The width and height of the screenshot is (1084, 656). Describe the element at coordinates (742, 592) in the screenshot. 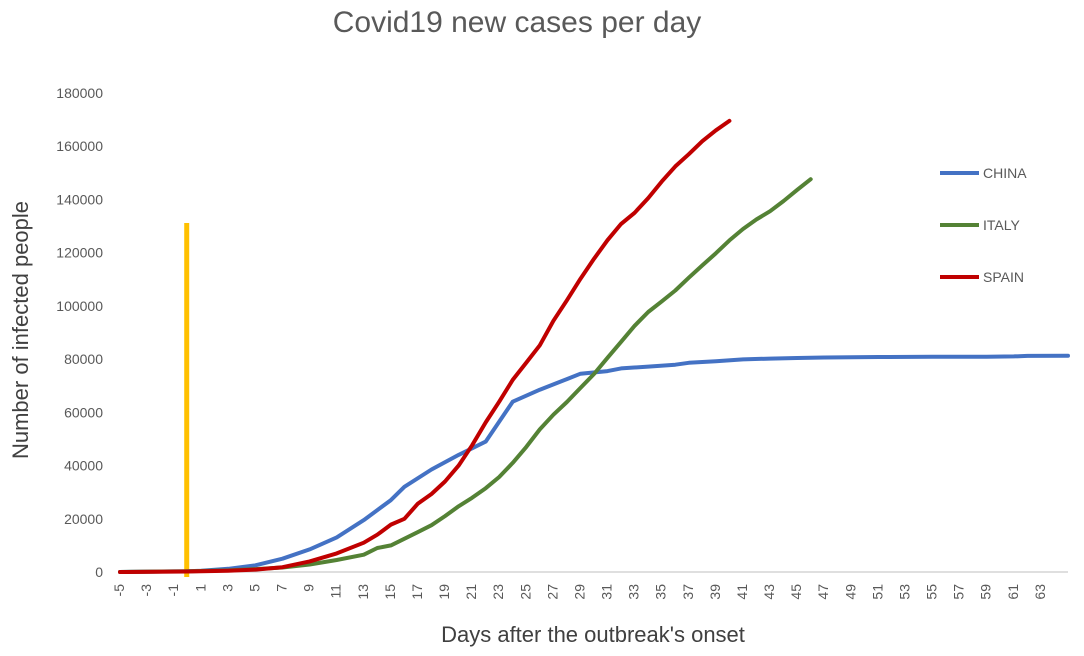

I see `x-tick-label: 41` at that location.